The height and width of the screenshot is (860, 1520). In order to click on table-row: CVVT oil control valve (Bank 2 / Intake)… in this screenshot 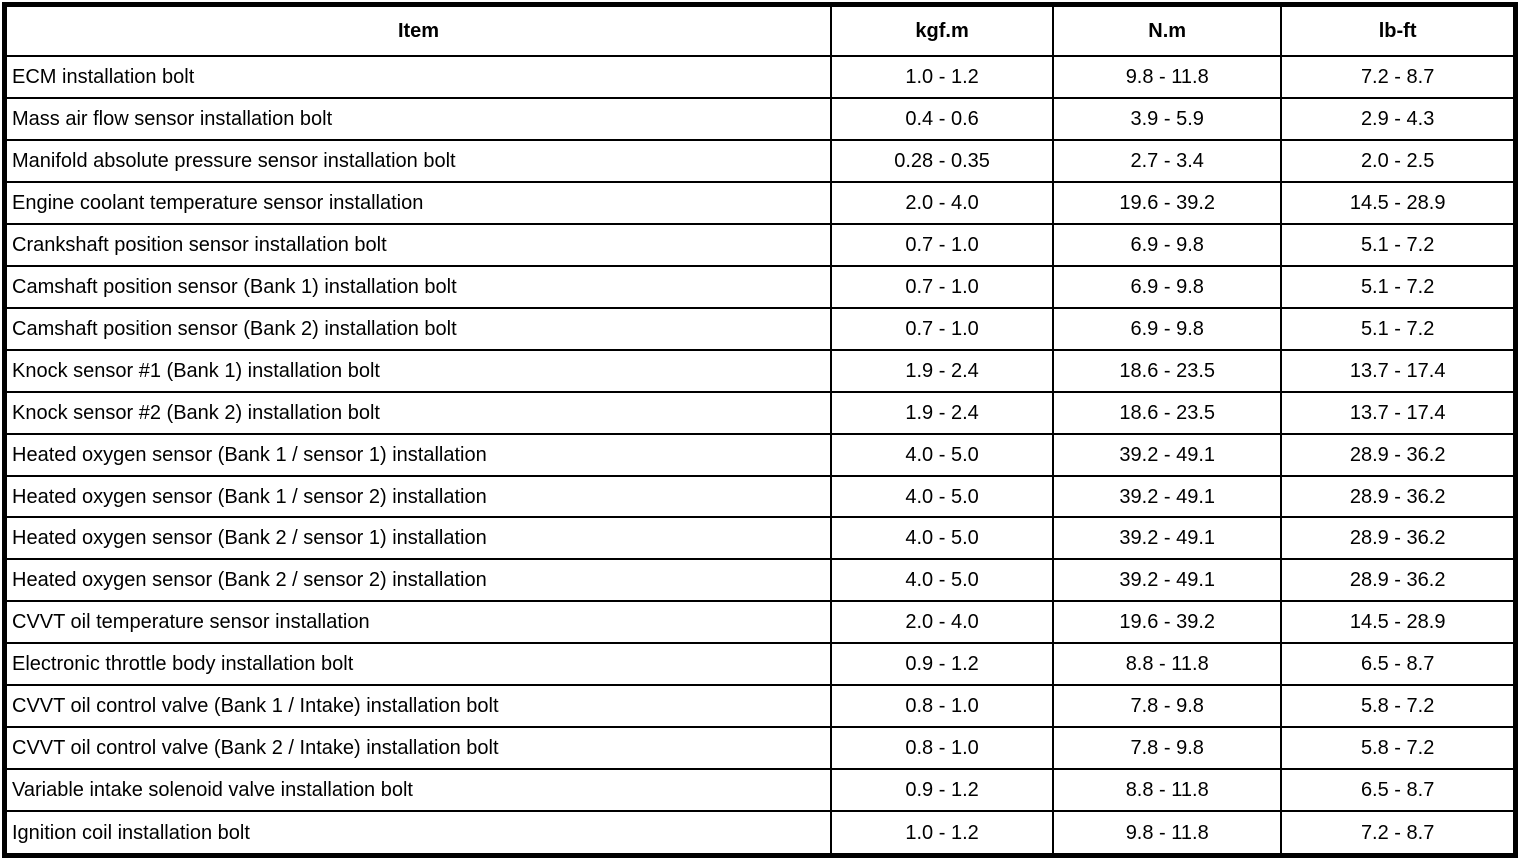, I will do `click(760, 748)`.